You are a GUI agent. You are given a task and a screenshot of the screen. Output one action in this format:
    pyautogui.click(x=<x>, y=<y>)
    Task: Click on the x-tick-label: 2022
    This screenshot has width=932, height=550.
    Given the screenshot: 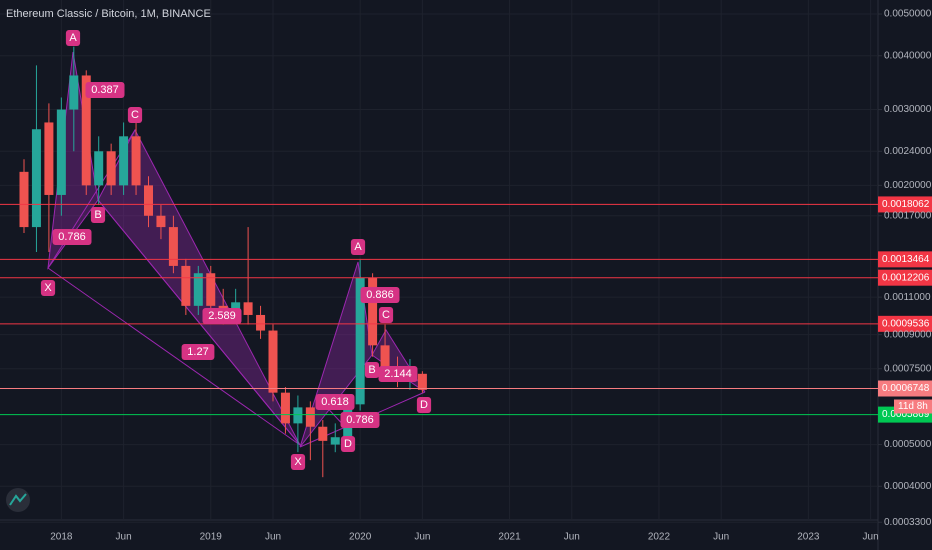 What is the action you would take?
    pyautogui.click(x=659, y=537)
    